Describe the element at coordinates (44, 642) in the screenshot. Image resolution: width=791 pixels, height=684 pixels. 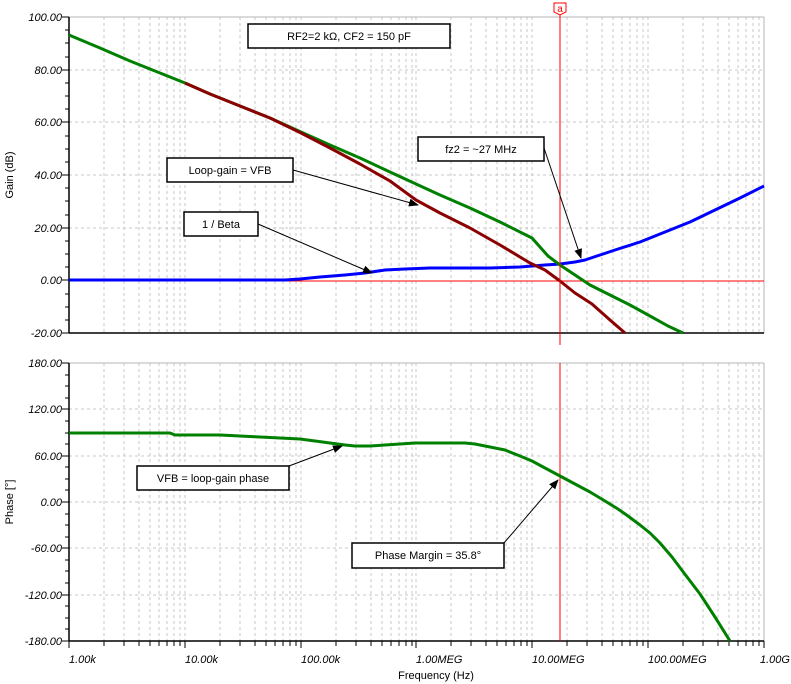
I see `phase-ytick: -180.00` at that location.